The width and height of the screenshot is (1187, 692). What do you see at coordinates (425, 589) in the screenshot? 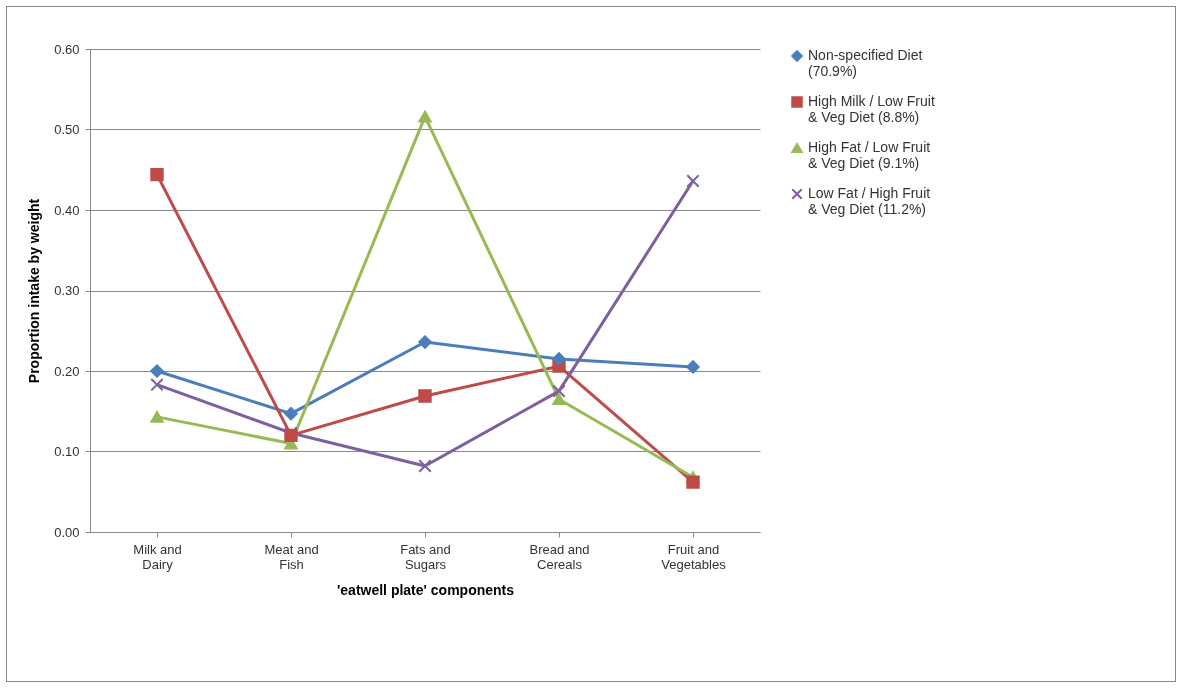
I see `x-axis-title: 'eatwell plate' components` at bounding box center [425, 589].